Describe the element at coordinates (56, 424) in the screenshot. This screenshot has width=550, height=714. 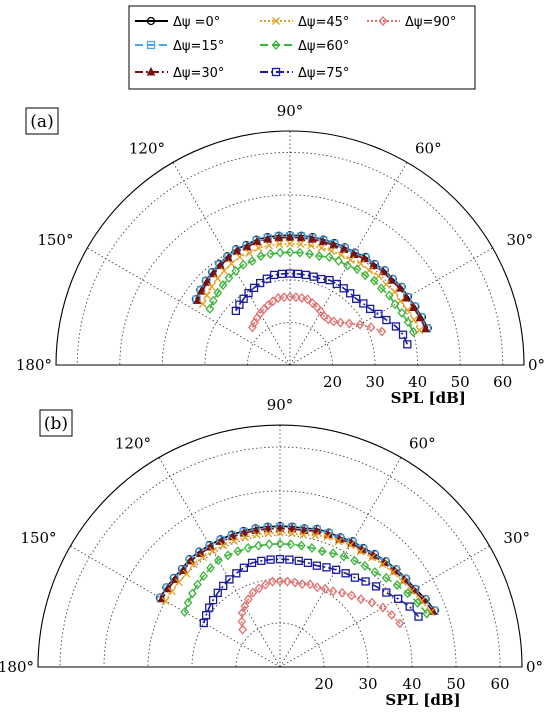
I see `panel-label: (b)` at that location.